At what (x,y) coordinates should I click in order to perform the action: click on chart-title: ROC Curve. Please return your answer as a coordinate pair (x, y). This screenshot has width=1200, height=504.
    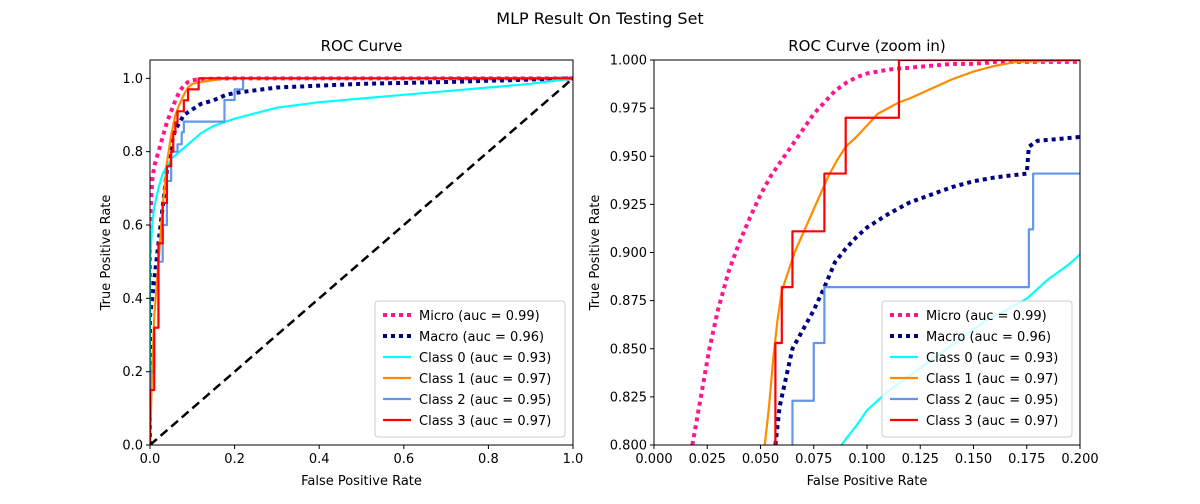
    Looking at the image, I should click on (362, 46).